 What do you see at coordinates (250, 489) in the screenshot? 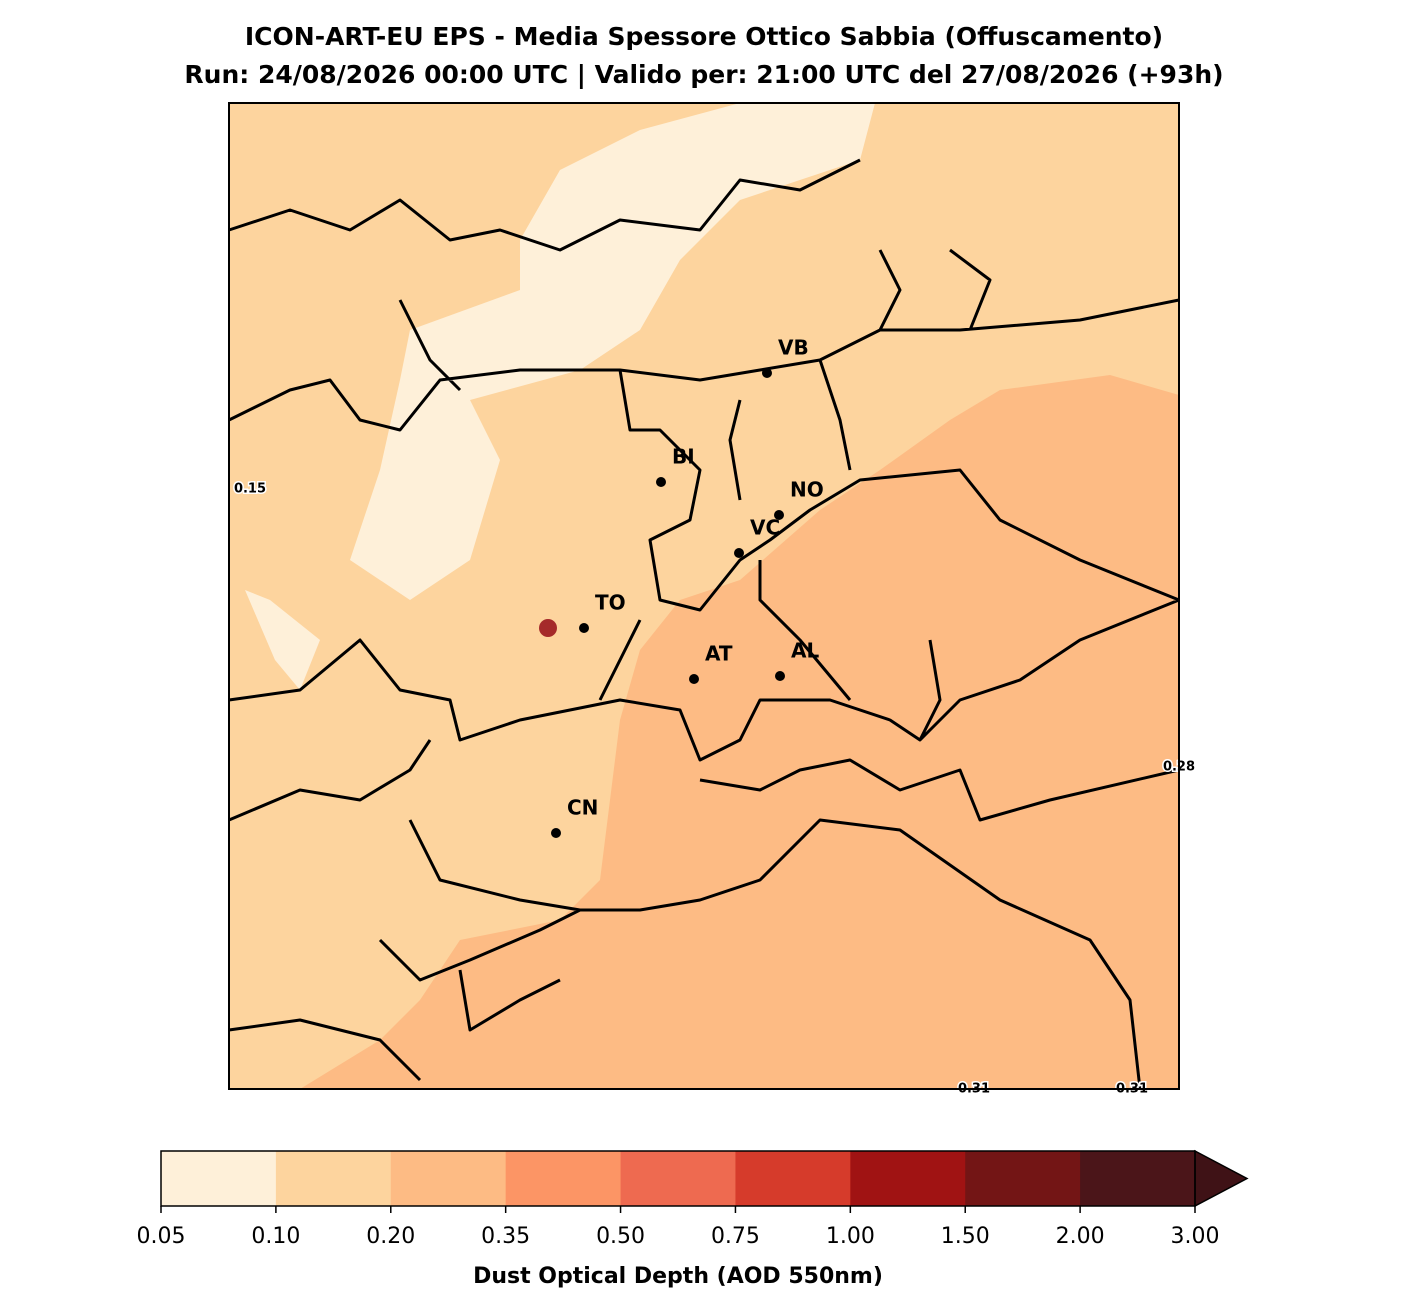
I see `contour-label: 0.15` at bounding box center [250, 489].